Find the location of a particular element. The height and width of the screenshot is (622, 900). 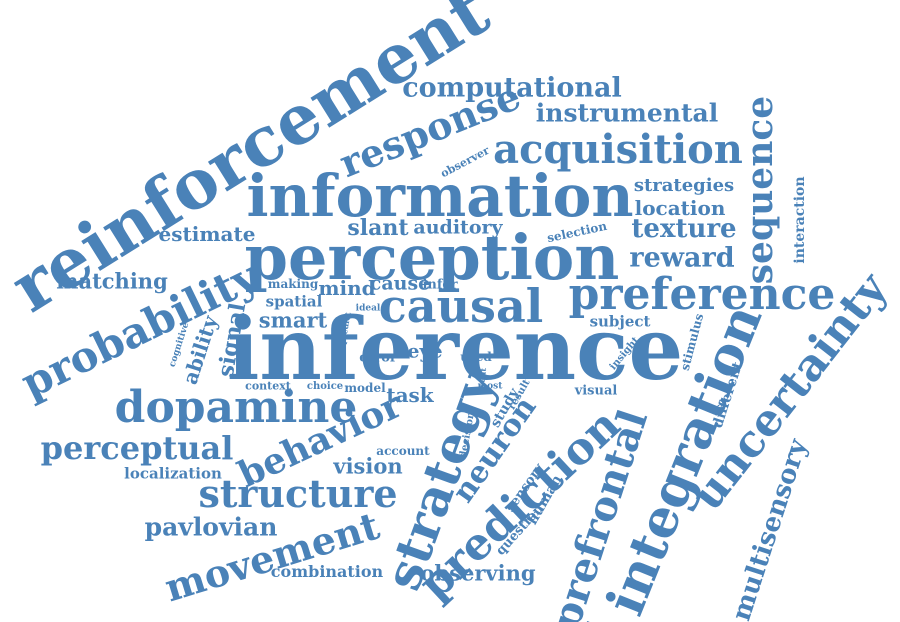

word-pavlovian: pavlovian is located at coordinates (211, 527).